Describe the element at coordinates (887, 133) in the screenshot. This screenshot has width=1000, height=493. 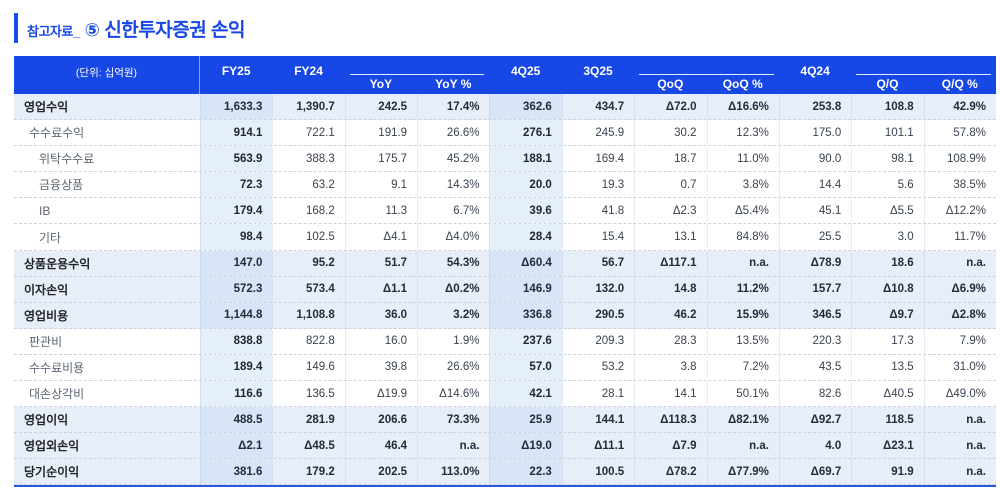
I see `cell-qq: 101.1` at that location.